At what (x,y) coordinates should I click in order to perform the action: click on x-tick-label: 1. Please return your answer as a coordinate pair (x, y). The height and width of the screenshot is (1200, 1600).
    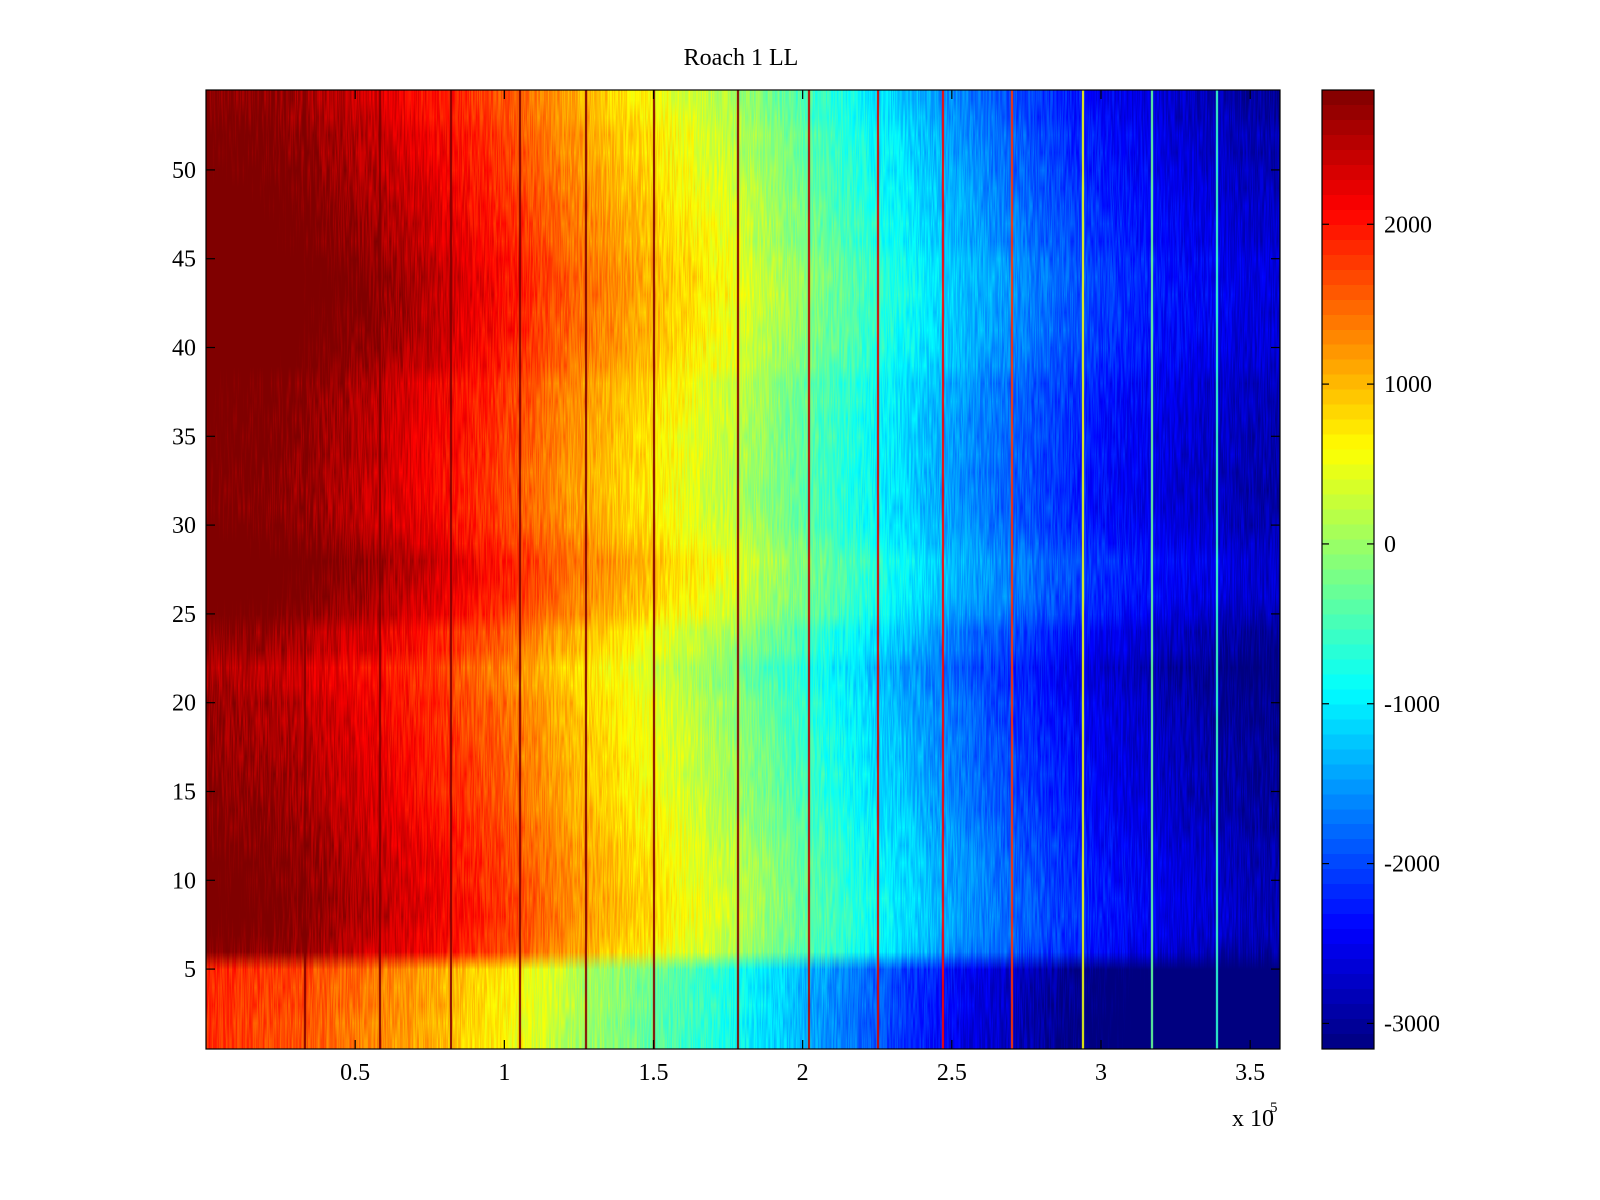
    Looking at the image, I should click on (504, 1073).